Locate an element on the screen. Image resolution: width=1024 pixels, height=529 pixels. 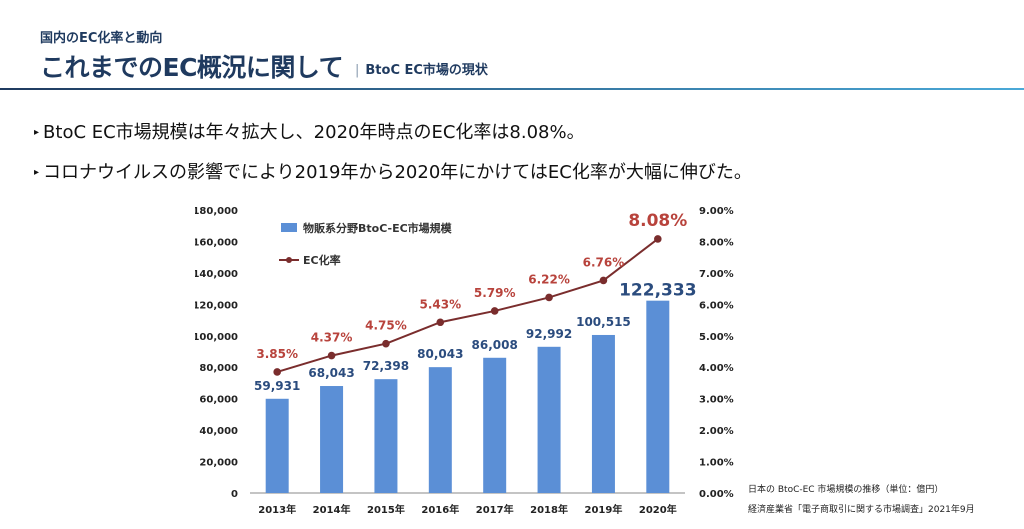
rate-value-label: 4.75% is located at coordinates (386, 326).